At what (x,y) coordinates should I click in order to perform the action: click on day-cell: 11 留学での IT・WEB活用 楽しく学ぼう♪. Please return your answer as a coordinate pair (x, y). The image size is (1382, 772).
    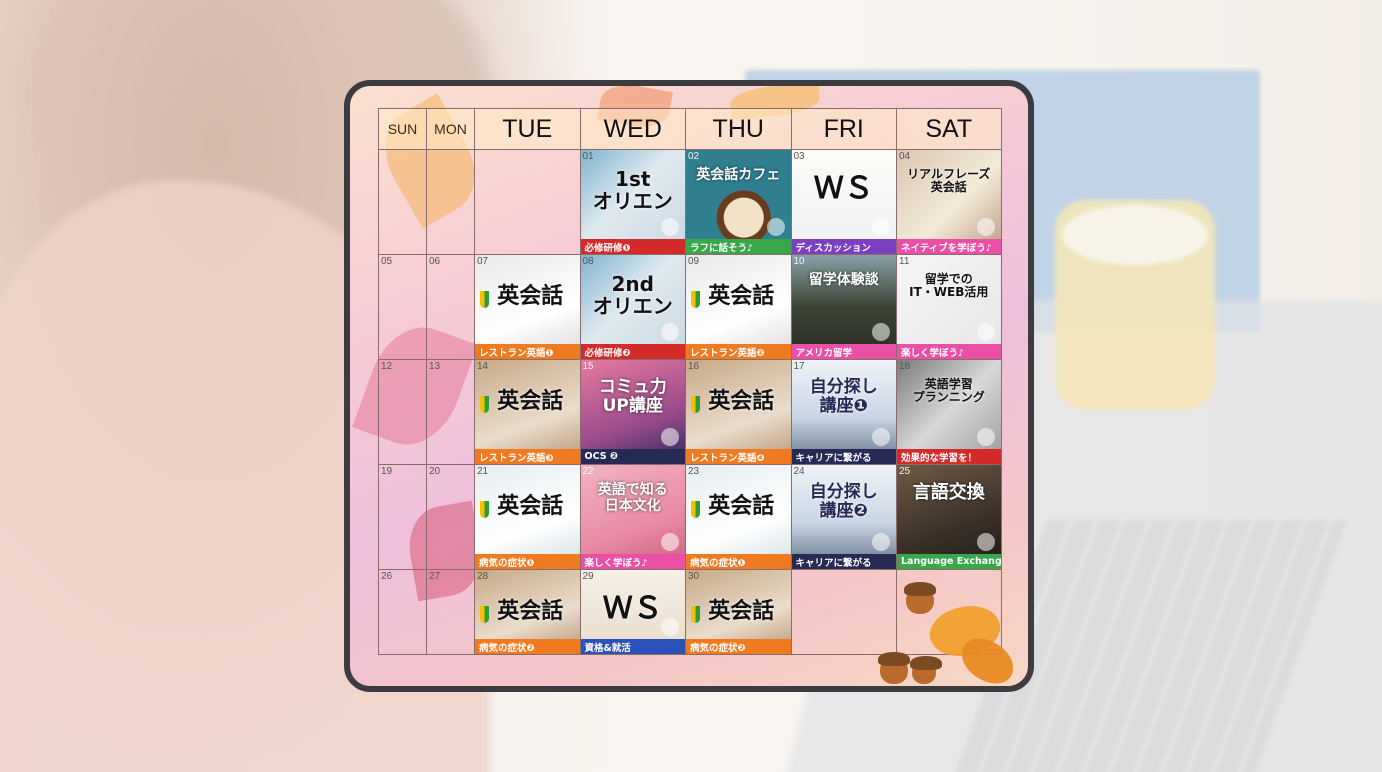
    Looking at the image, I should click on (949, 307).